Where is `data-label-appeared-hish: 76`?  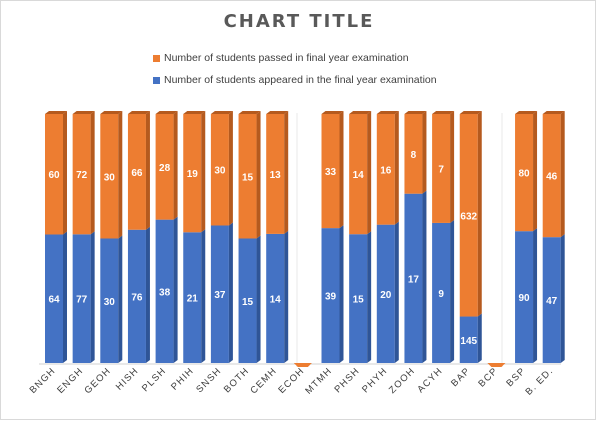 data-label-appeared-hish: 76 is located at coordinates (137, 297).